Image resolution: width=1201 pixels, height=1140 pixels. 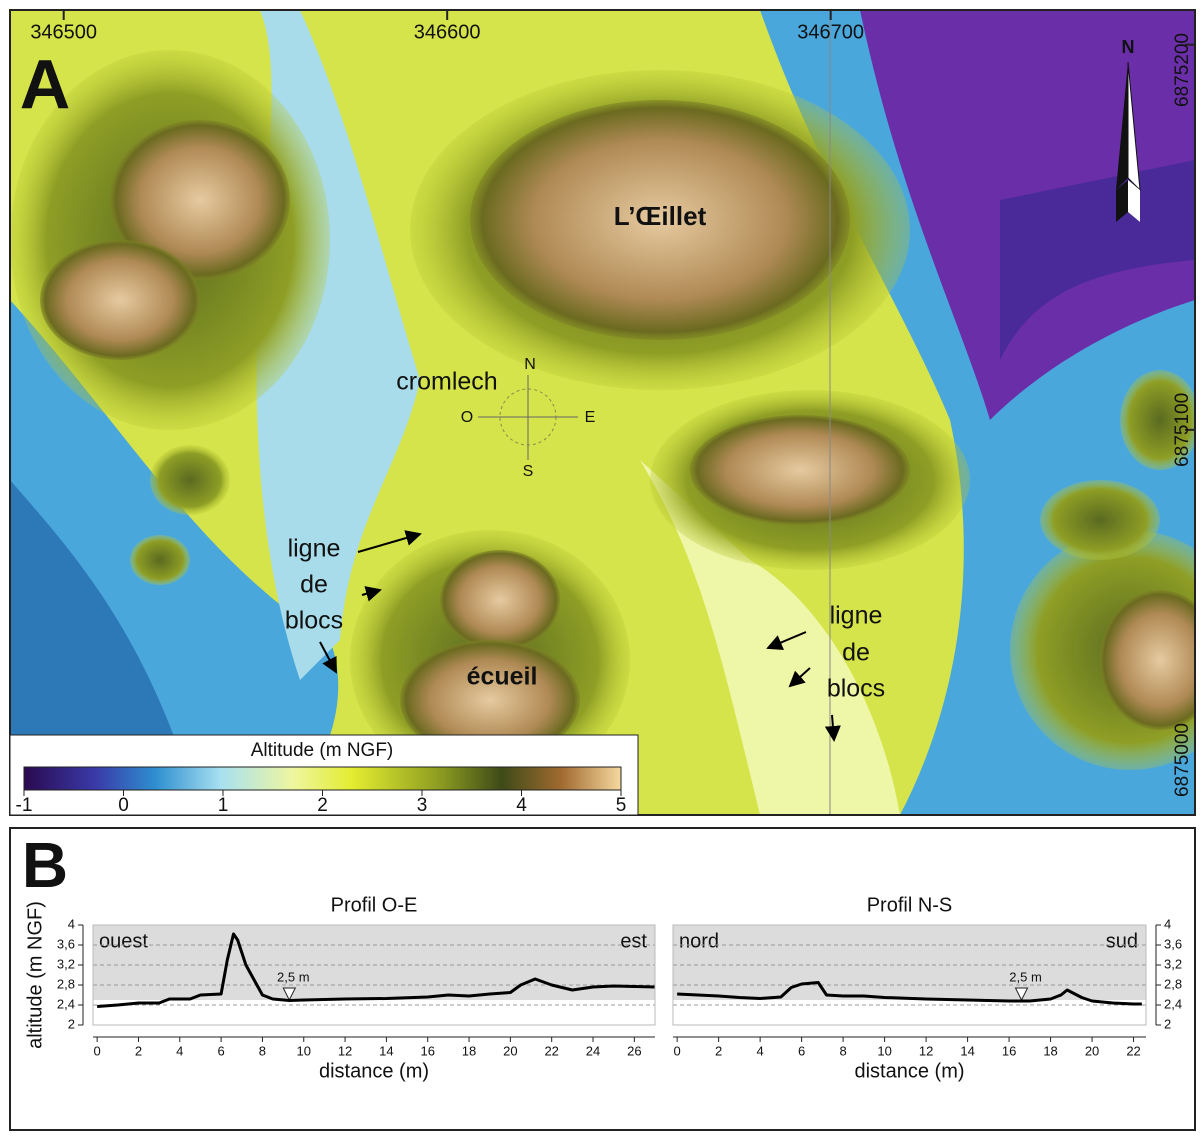 I want to click on colorbar-tick-label: 2, so click(x=322, y=805).